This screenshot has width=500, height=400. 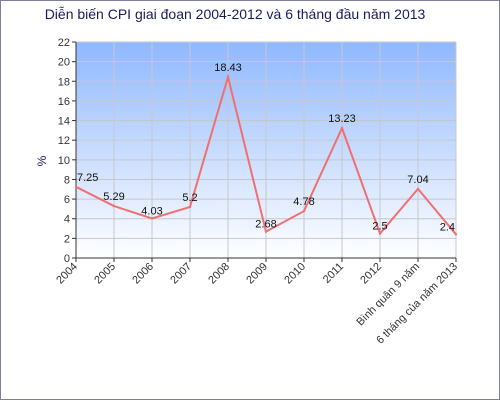 What do you see at coordinates (67, 180) in the screenshot?
I see `y-tick-label: 8` at bounding box center [67, 180].